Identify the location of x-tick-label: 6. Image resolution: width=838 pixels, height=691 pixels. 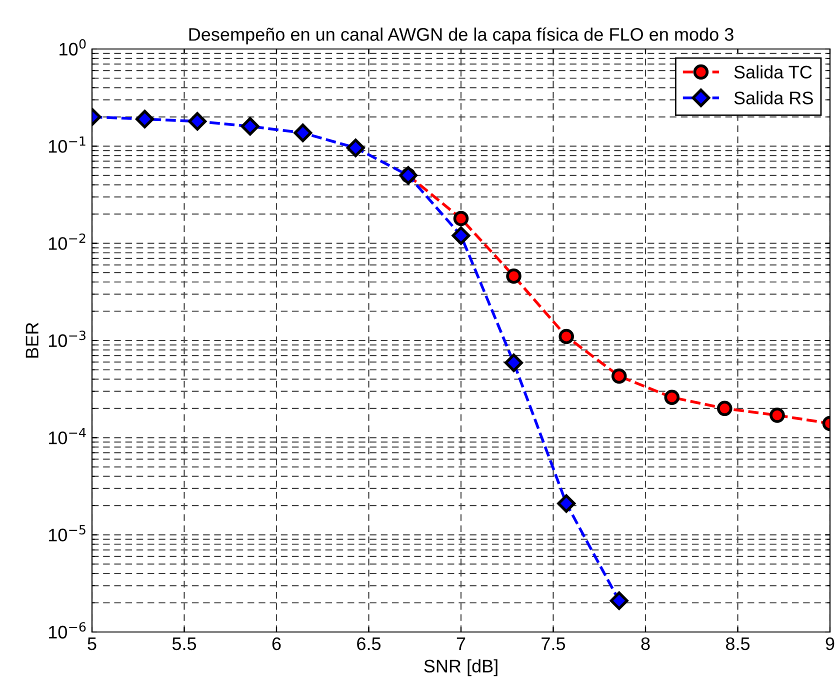
(276, 643).